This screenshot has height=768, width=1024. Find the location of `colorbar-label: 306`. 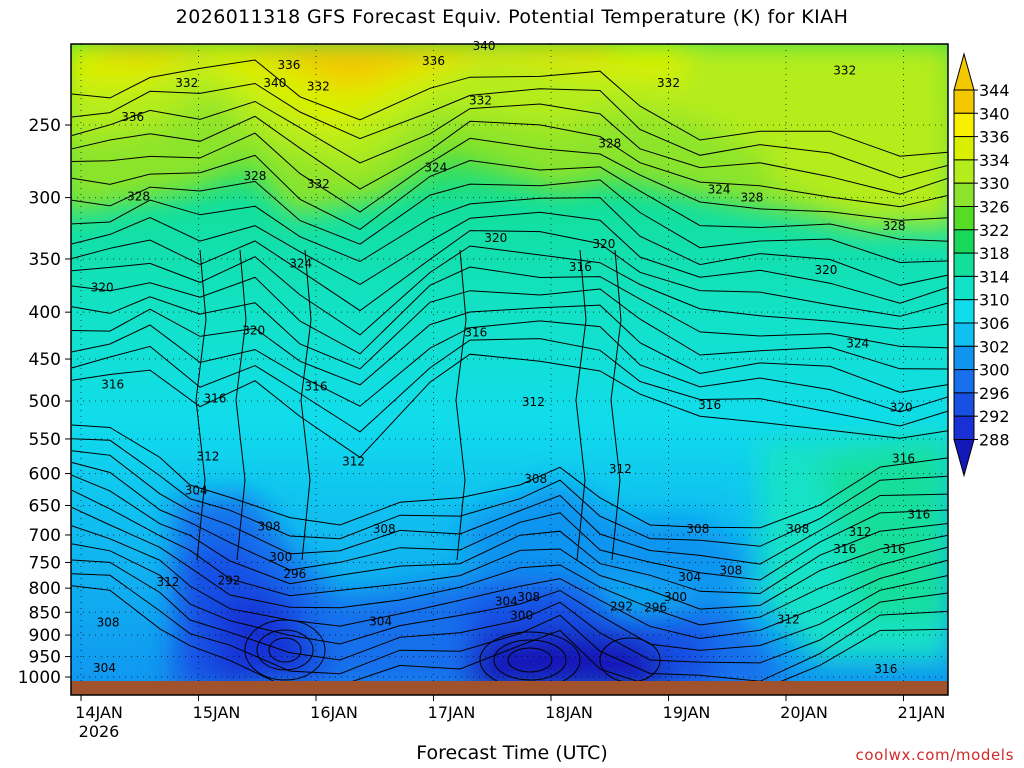

colorbar-label: 306 is located at coordinates (994, 323).